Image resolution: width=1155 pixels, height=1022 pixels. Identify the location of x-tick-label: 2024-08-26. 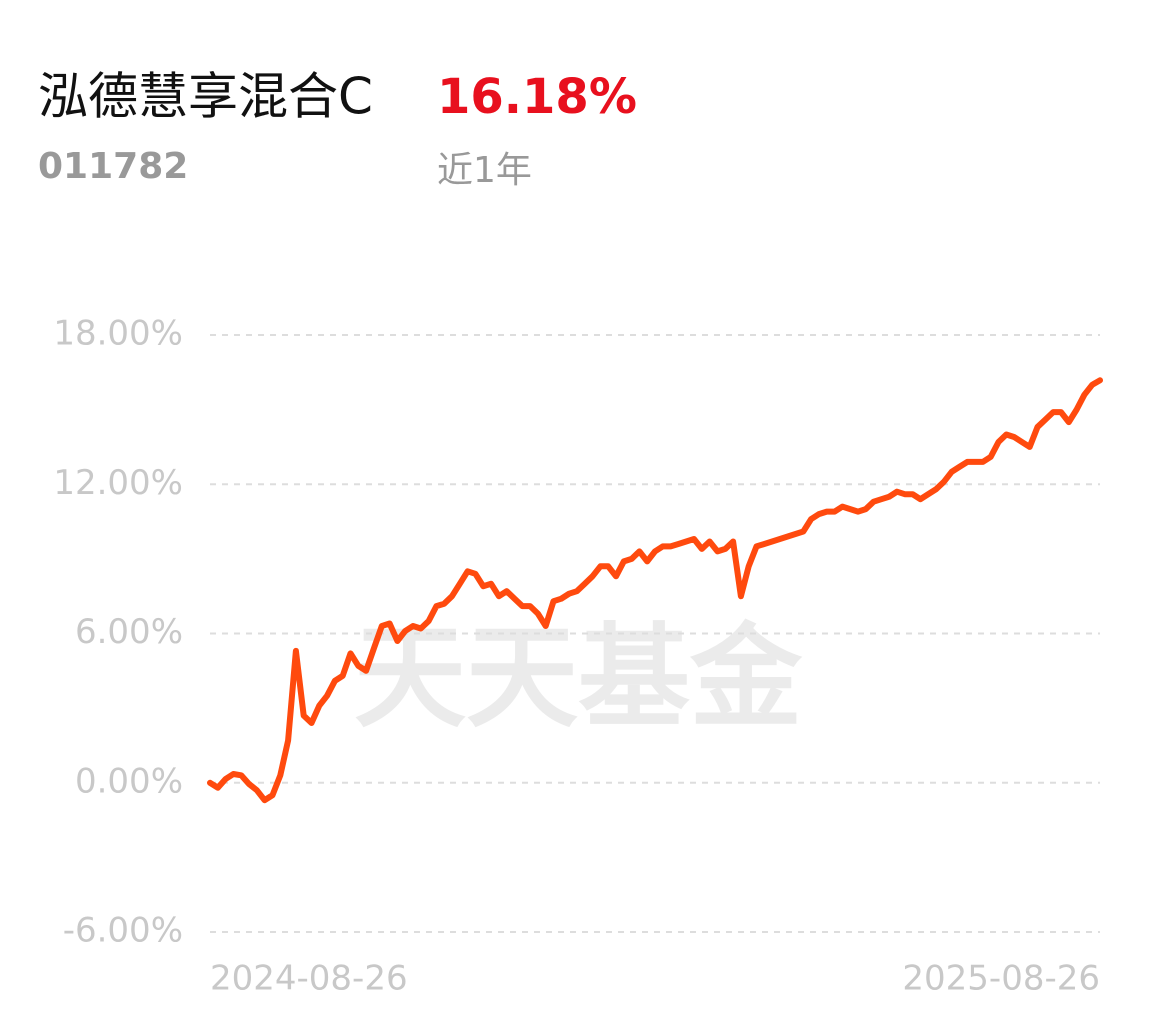
(309, 979).